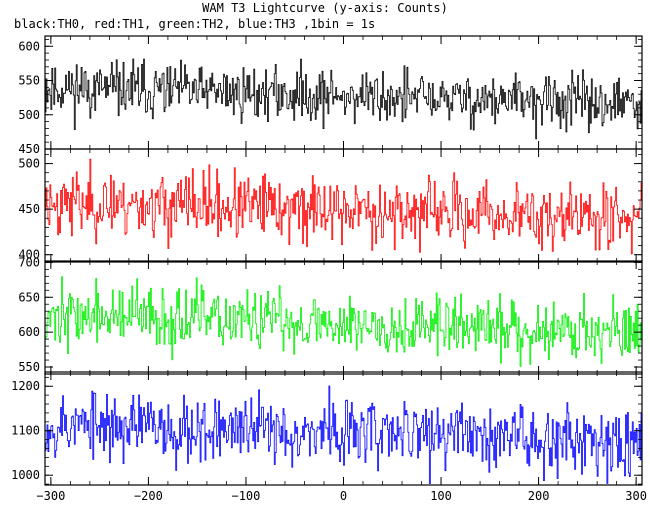  Describe the element at coordinates (245, 496) in the screenshot. I see `x-tick-label: −100` at that location.